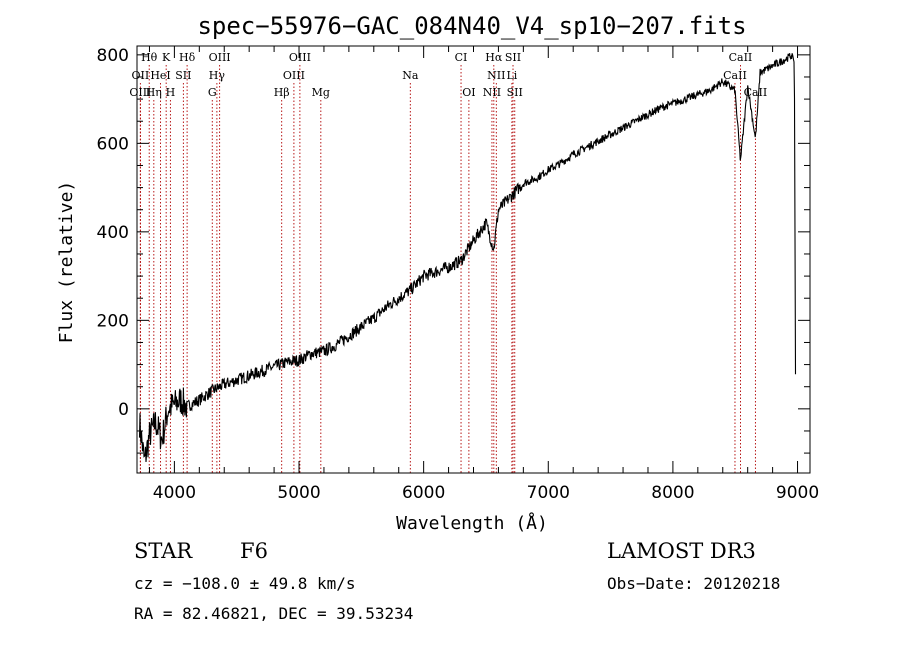  Describe the element at coordinates (154, 92) in the screenshot. I see `line-marker-label: Hη` at that location.